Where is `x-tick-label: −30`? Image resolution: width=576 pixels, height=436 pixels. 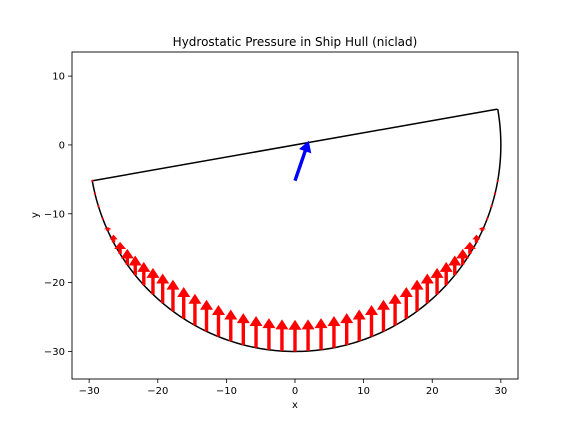
x-tick-label: −30 is located at coordinates (89, 391).